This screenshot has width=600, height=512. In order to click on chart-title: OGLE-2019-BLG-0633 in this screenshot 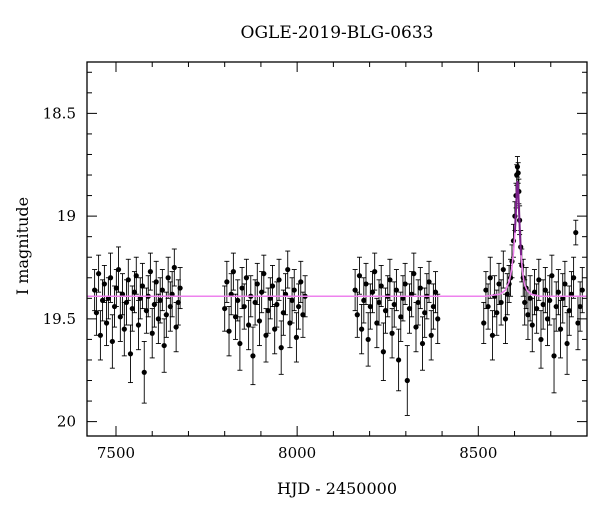, I will do `click(337, 33)`.